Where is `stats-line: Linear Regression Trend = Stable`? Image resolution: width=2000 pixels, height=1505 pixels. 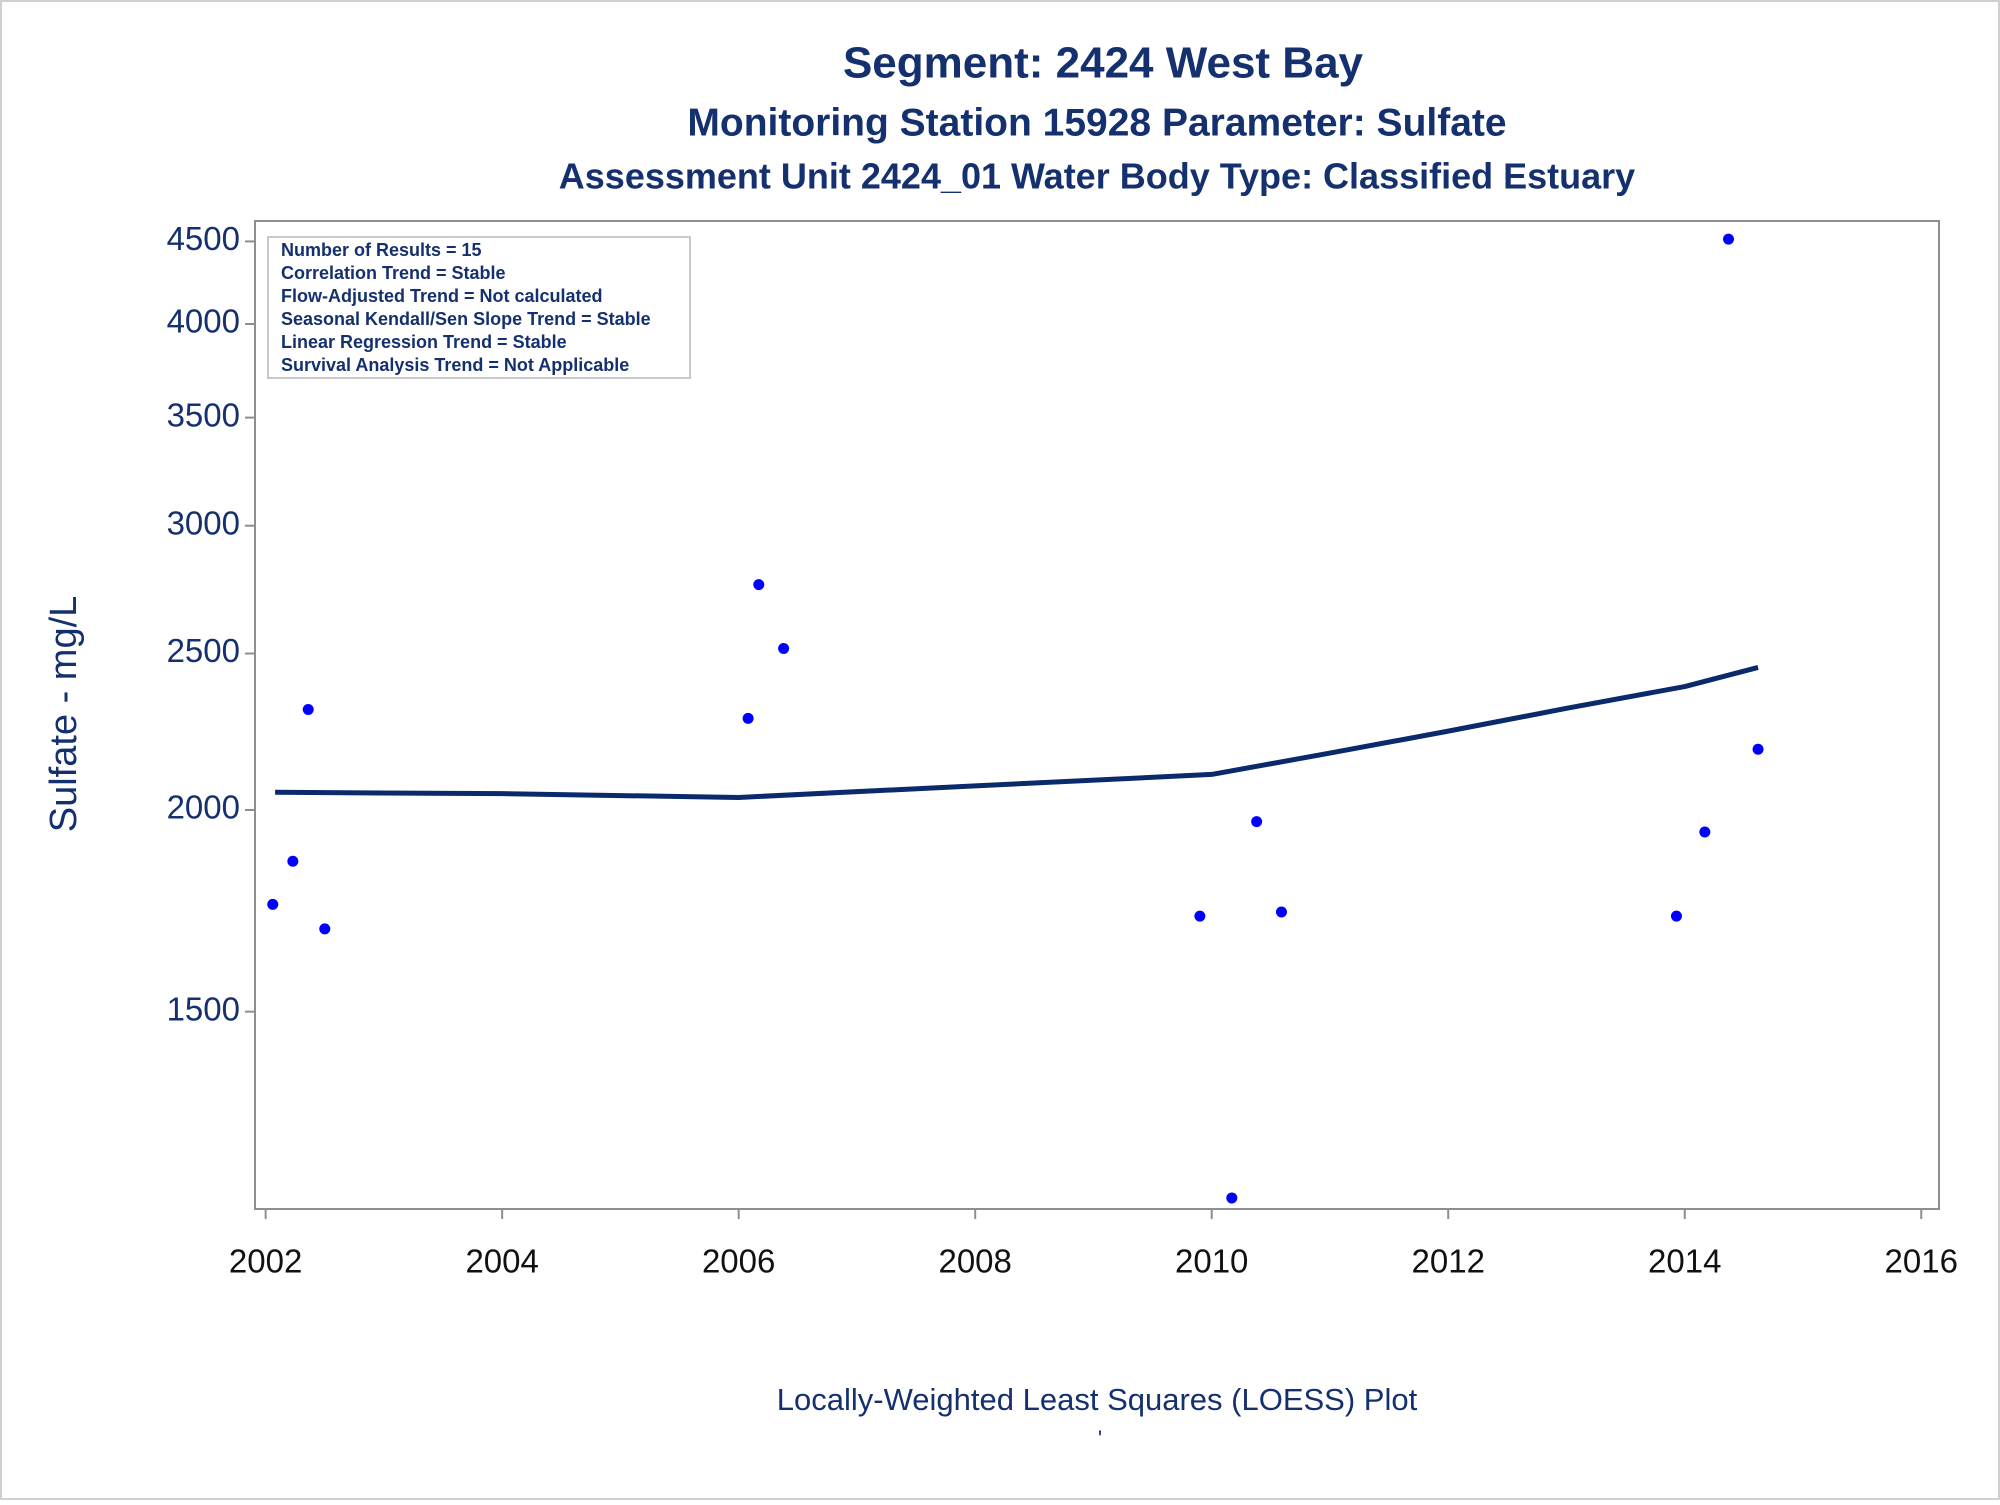
stats-line: Linear Regression Trend = Stable is located at coordinates (424, 342).